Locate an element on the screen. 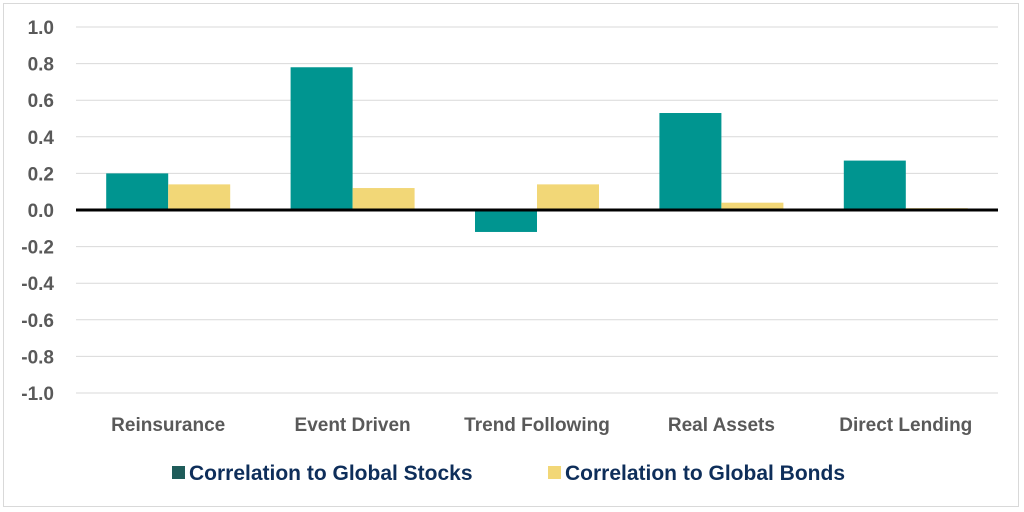 The image size is (1024, 512). y-tick-label: -1.0 is located at coordinates (37, 394).